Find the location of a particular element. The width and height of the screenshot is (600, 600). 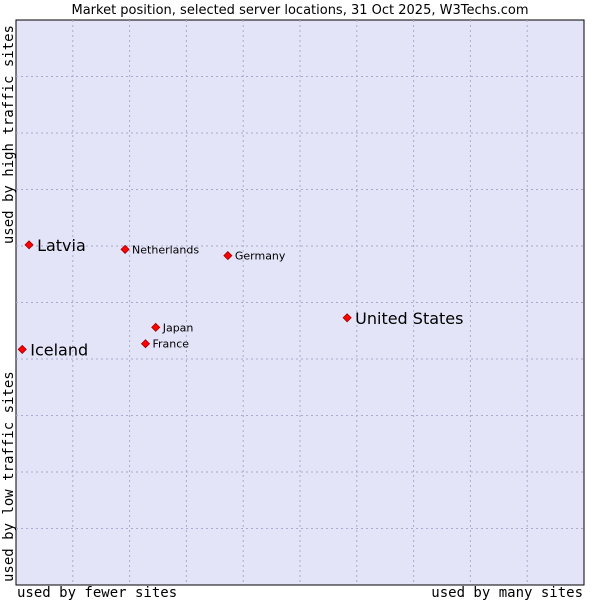

point-latvia: Latvia is located at coordinates (55, 245).